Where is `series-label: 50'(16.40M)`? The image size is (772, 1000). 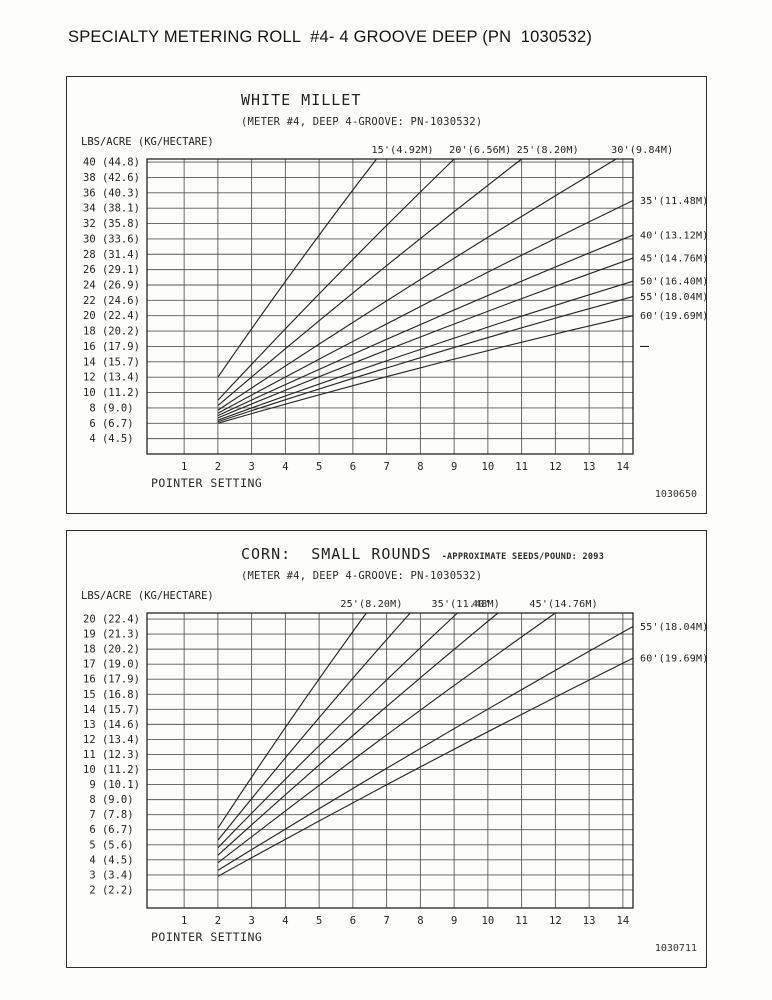
series-label: 50'(16.40M) is located at coordinates (674, 282).